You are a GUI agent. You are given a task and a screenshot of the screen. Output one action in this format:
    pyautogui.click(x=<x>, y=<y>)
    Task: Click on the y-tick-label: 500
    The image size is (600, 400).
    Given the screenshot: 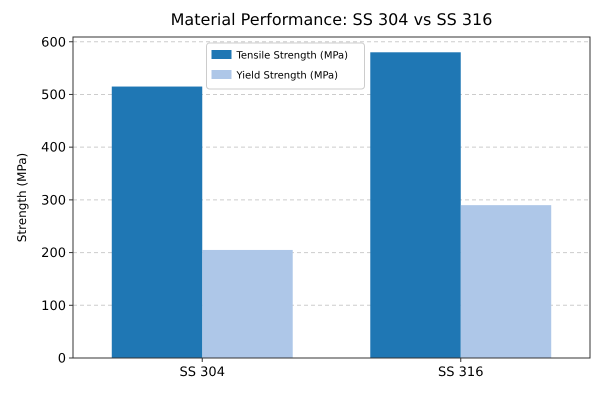 What is the action you would take?
    pyautogui.click(x=53, y=96)
    